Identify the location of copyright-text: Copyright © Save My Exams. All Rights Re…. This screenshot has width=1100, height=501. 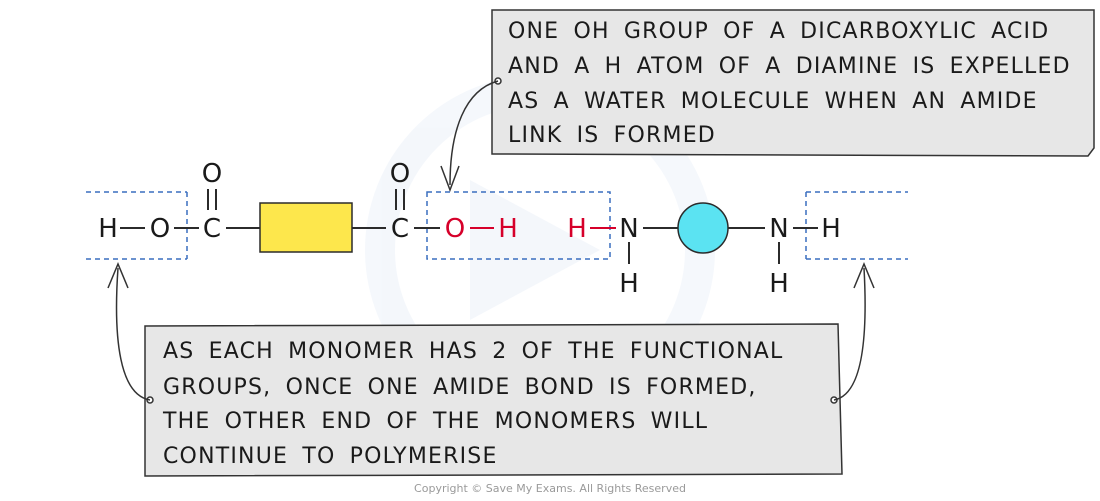
(550, 488).